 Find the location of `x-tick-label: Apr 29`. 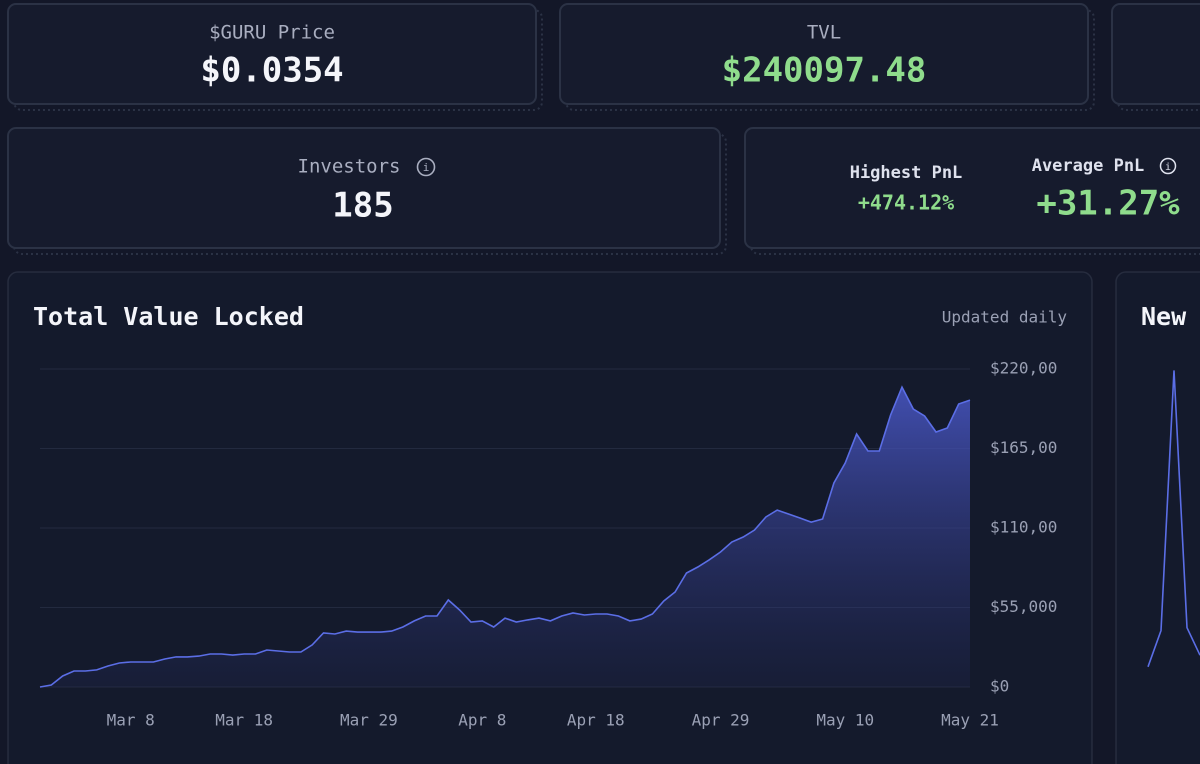

x-tick-label: Apr 29 is located at coordinates (721, 720).